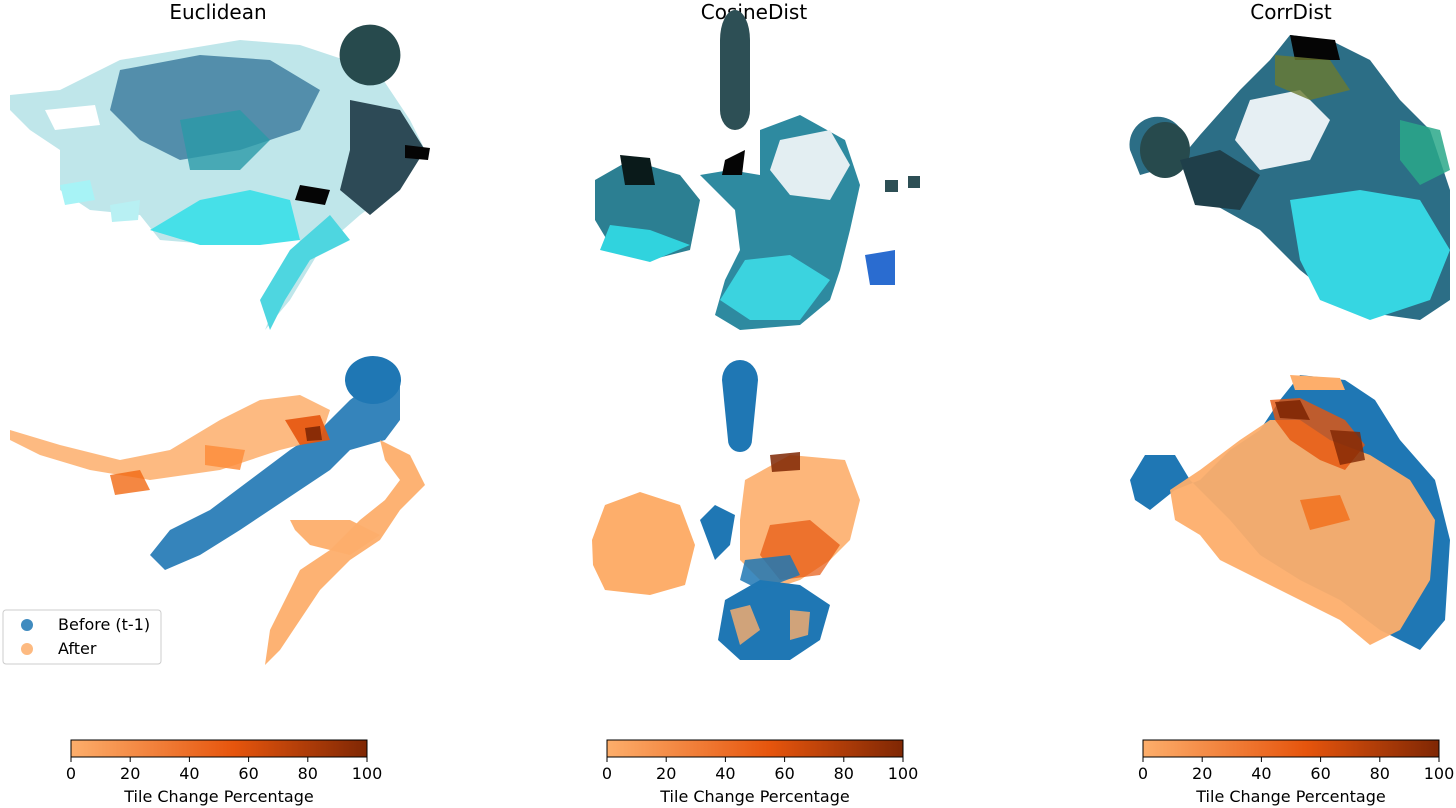  What do you see at coordinates (1290, 512) in the screenshot?
I see `scatter-panel-corrdist` at bounding box center [1290, 512].